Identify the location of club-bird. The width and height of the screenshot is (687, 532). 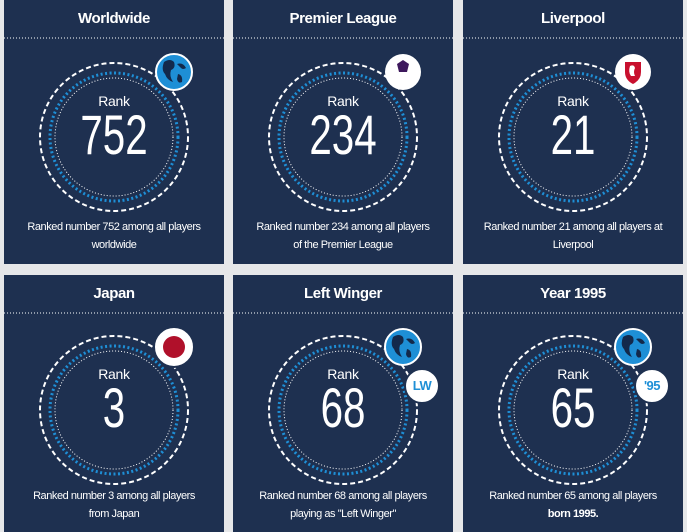
(632, 70).